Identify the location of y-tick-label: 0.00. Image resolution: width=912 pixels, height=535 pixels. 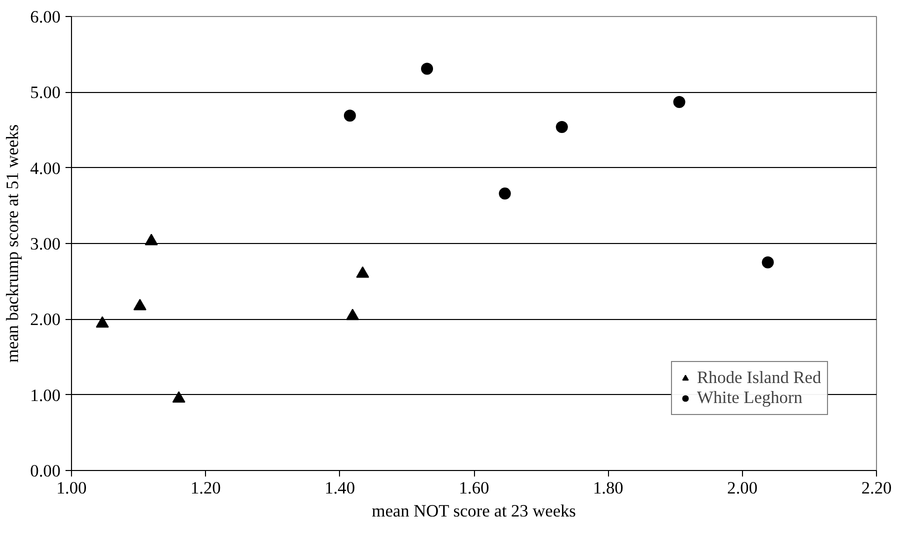
(45, 471).